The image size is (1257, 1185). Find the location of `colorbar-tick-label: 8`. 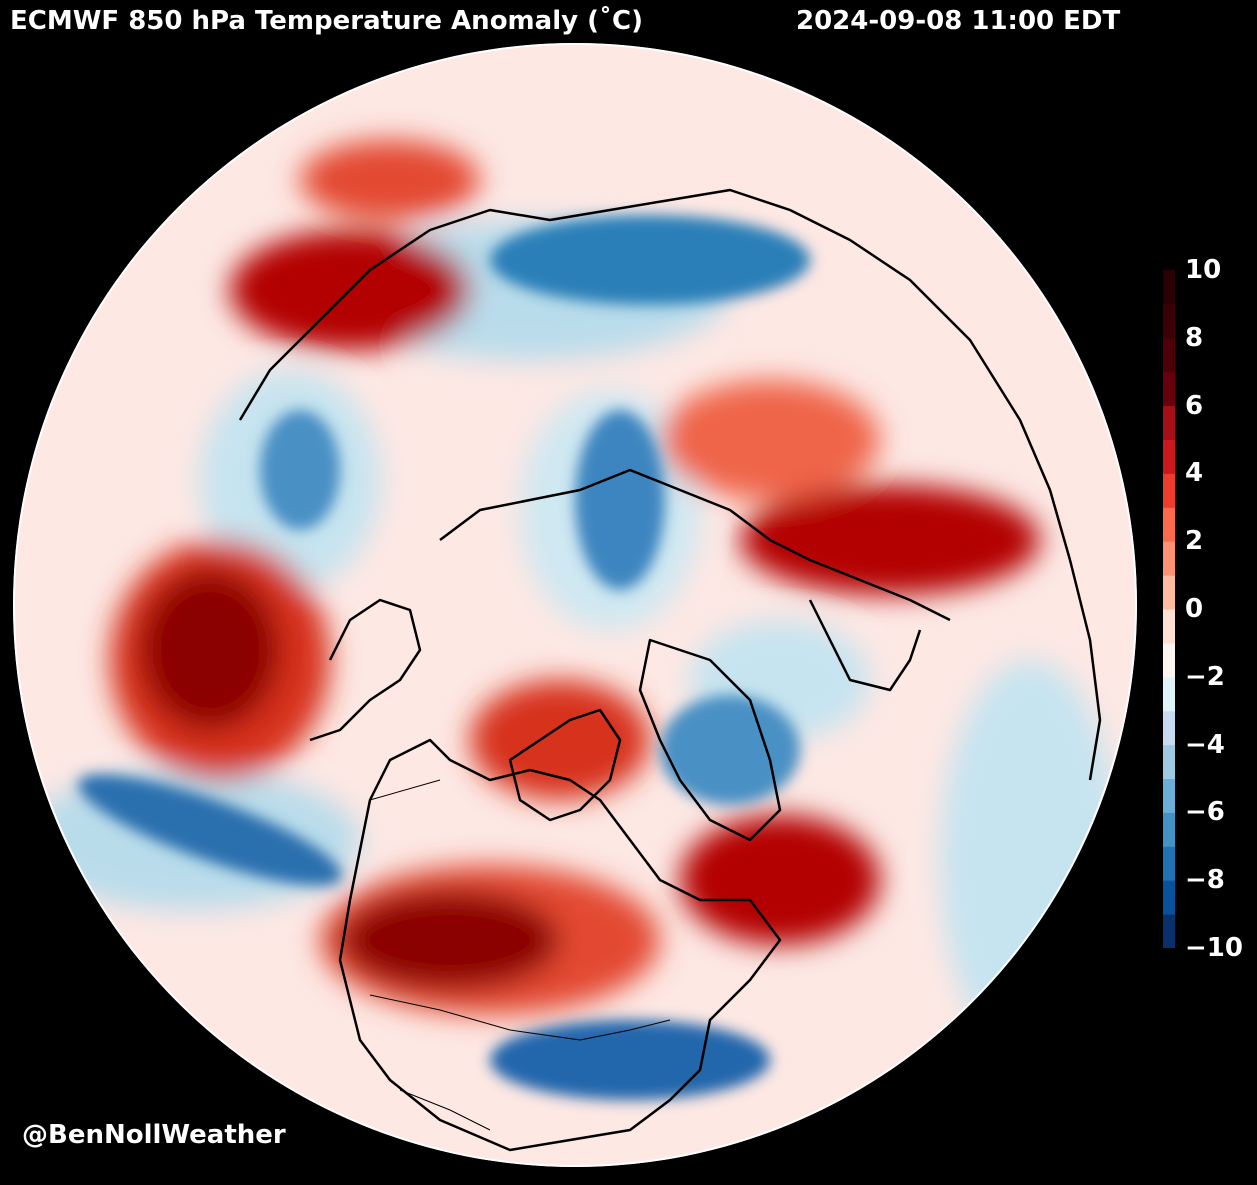

colorbar-tick-label: 8 is located at coordinates (1194, 337).